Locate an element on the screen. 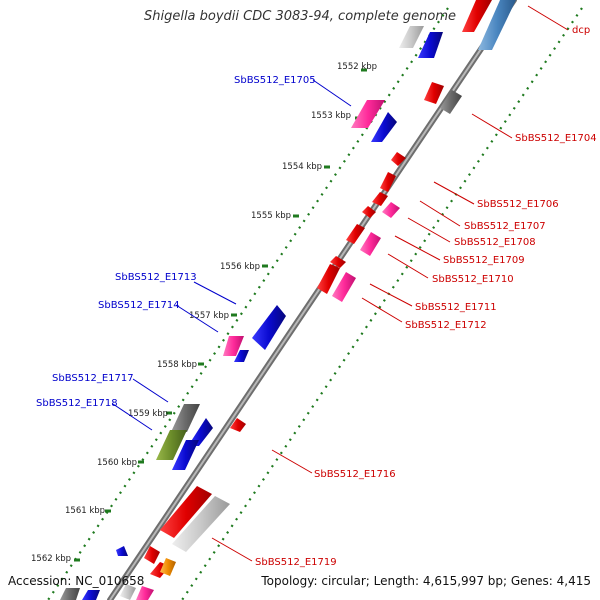 The width and height of the screenshot is (600, 600). gene-label: SbBS512_E1711 is located at coordinates (456, 307).